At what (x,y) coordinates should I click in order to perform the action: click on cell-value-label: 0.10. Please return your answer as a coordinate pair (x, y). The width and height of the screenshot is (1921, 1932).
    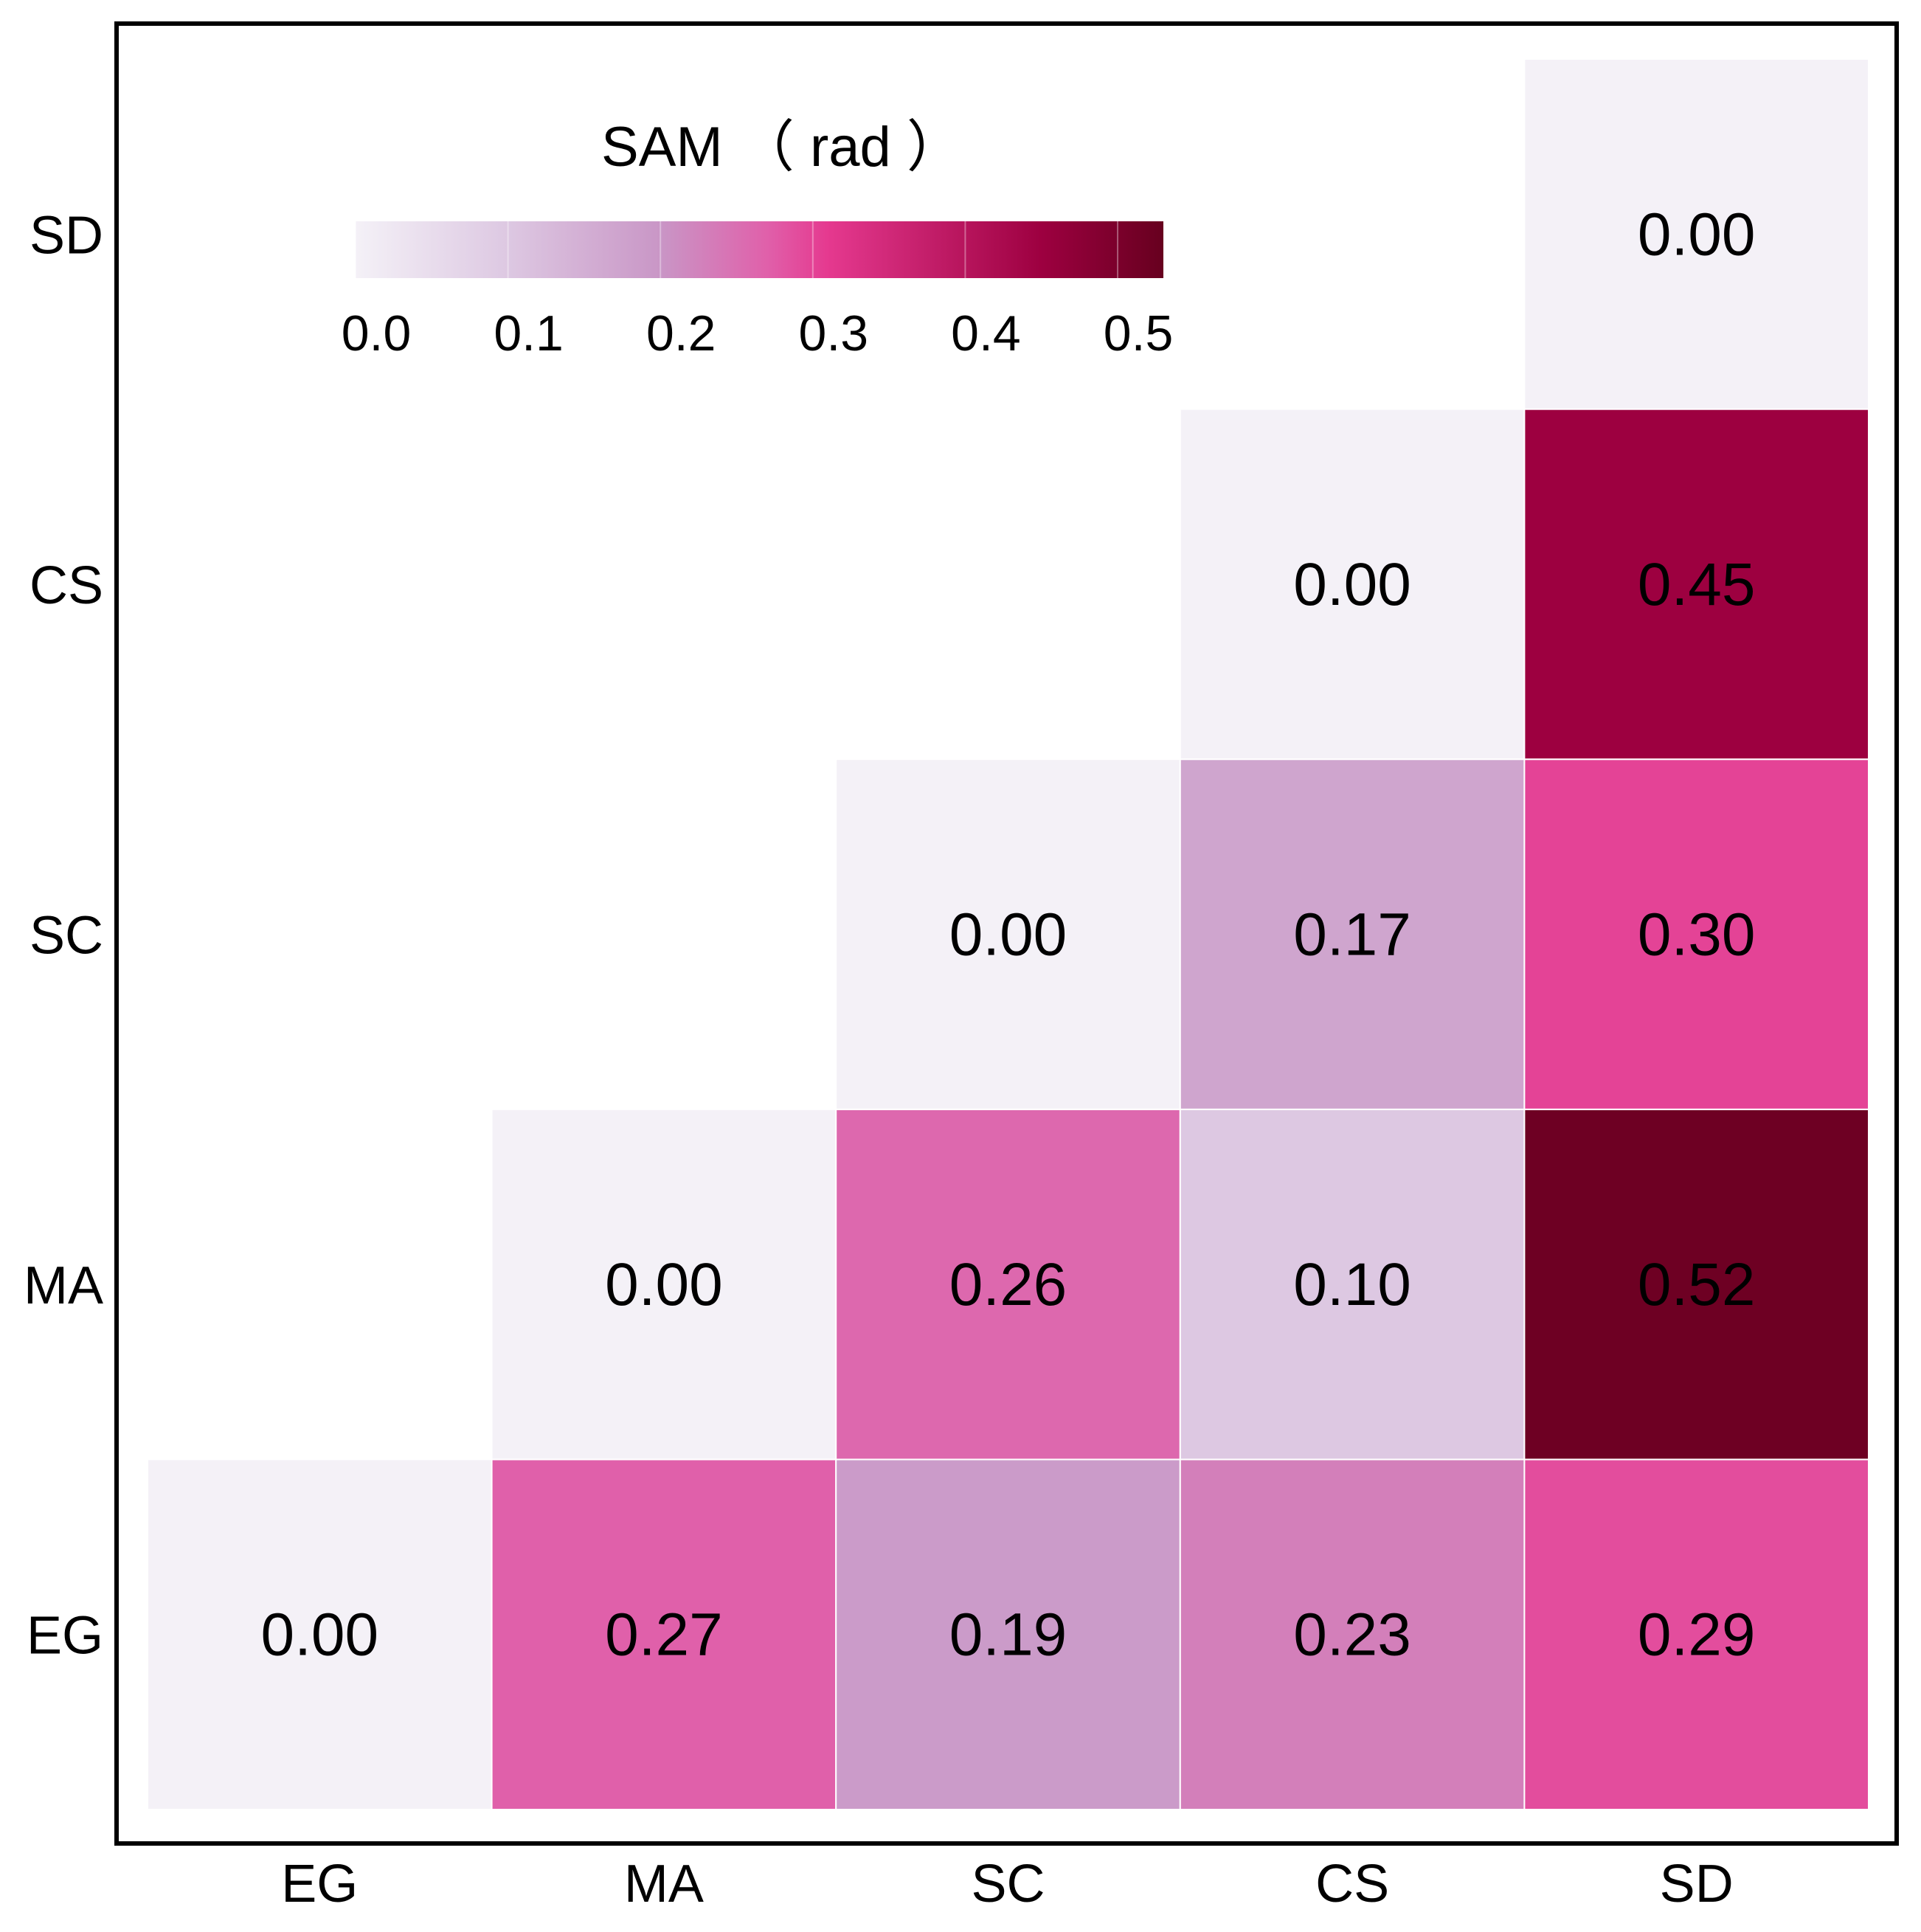
    Looking at the image, I should click on (1352, 1284).